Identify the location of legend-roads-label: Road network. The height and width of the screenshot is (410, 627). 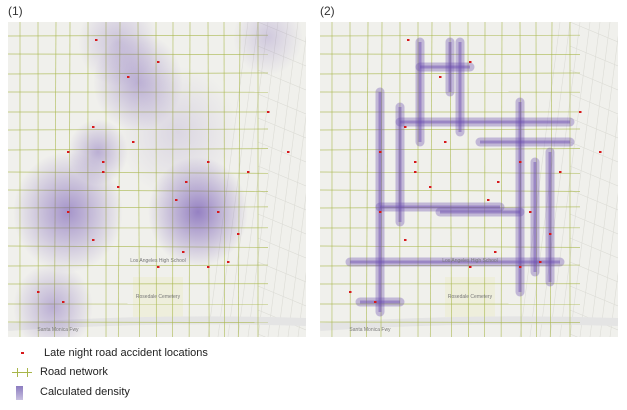
(74, 372).